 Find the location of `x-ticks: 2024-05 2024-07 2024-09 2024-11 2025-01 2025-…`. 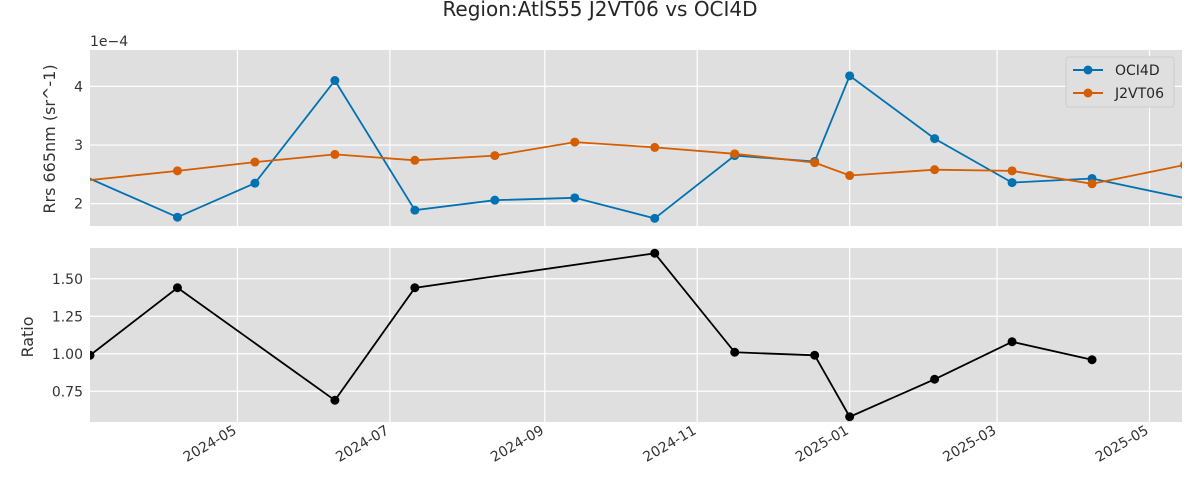

x-ticks: 2024-05 2024-07 2024-09 2024-11 2025-01 2025-… is located at coordinates (666, 444).